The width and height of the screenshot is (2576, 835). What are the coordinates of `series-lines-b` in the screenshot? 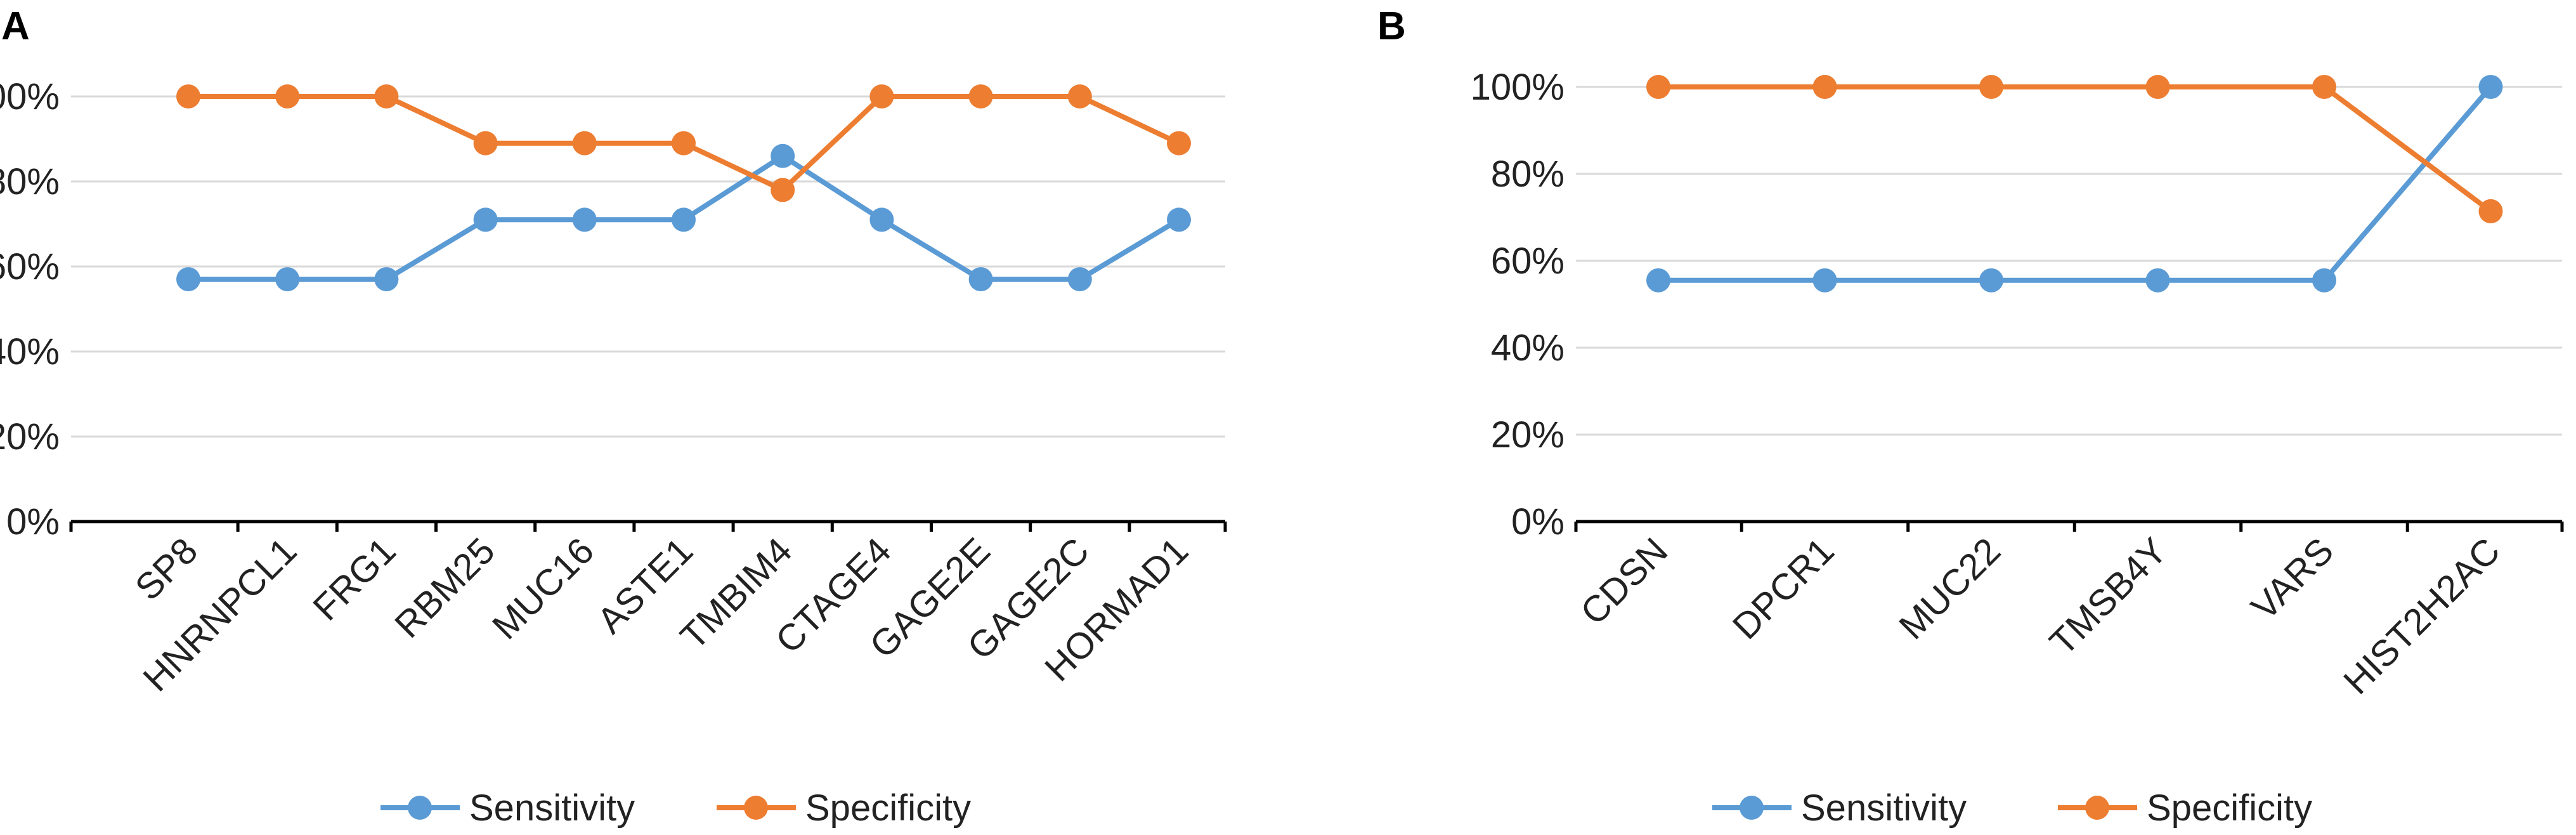 It's located at (2075, 183).